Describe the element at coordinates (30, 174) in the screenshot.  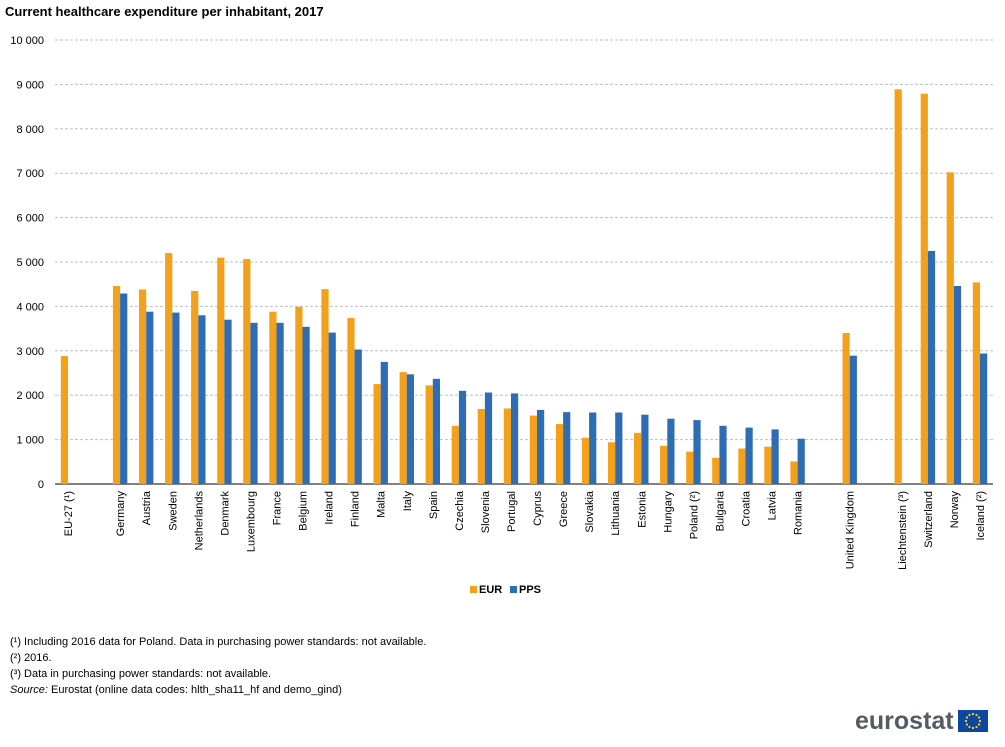
I see `y-tick-label: 7 000` at that location.